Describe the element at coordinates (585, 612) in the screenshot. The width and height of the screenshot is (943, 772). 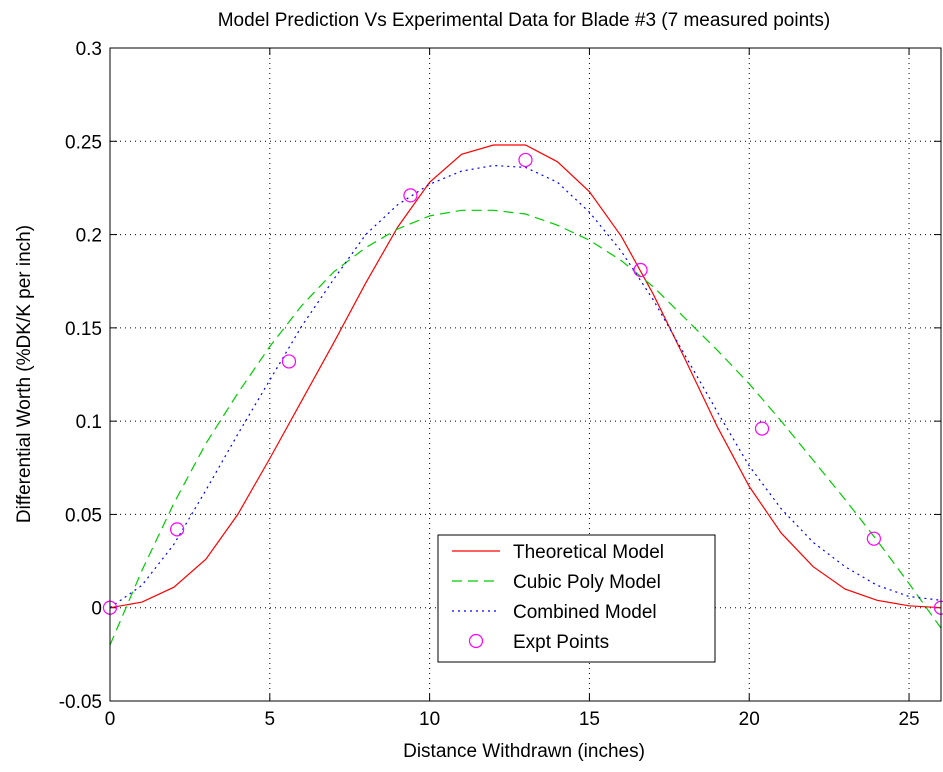
I see `legend-label: Combined Model` at that location.